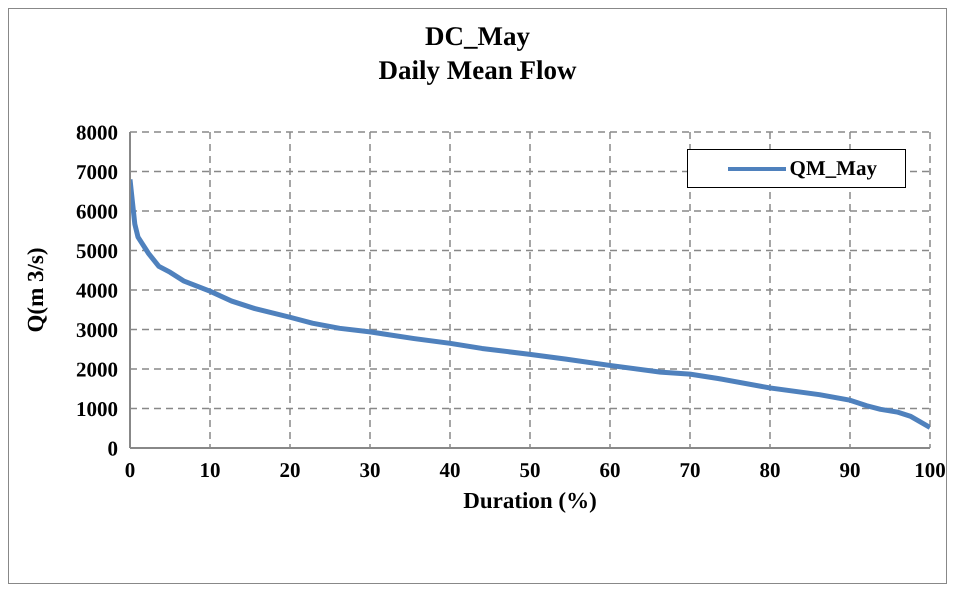 The image size is (955, 592). I want to click on y-tick-label: 3000, so click(97, 330).